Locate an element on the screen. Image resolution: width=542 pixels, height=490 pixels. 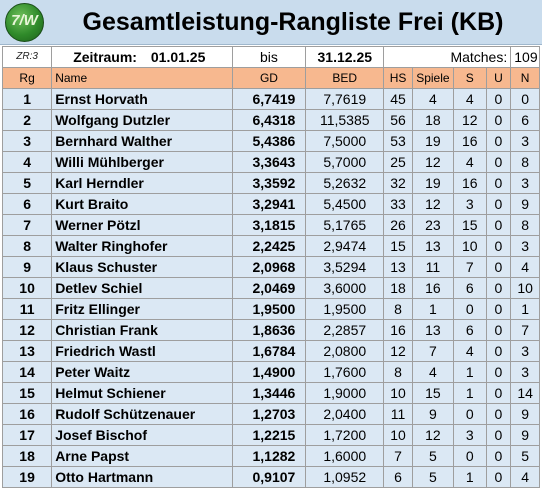
bed-cell: 7,5000 is located at coordinates (345, 141).